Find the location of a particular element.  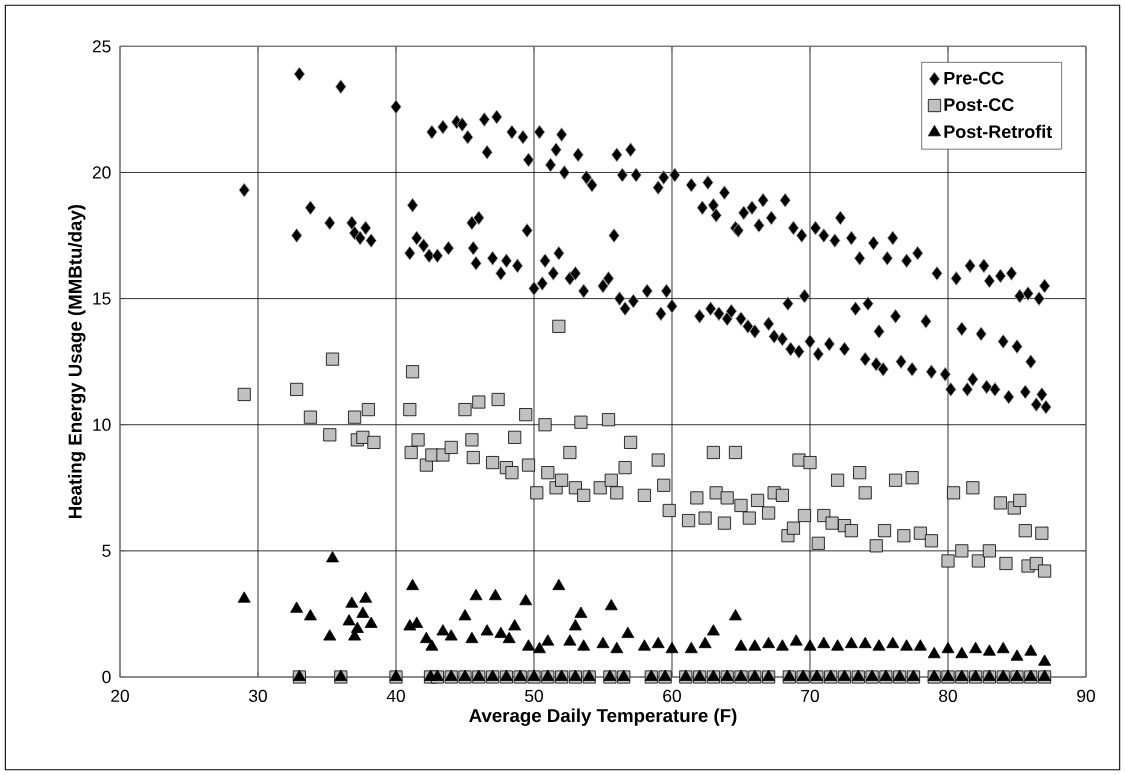

x-tick-label: 80 is located at coordinates (948, 695).